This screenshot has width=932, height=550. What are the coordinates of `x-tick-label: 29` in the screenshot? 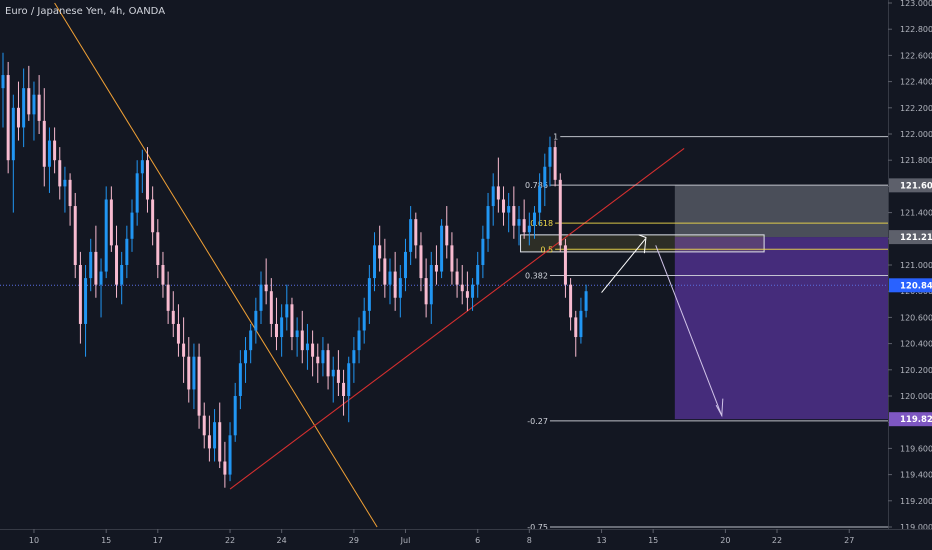 It's located at (354, 540).